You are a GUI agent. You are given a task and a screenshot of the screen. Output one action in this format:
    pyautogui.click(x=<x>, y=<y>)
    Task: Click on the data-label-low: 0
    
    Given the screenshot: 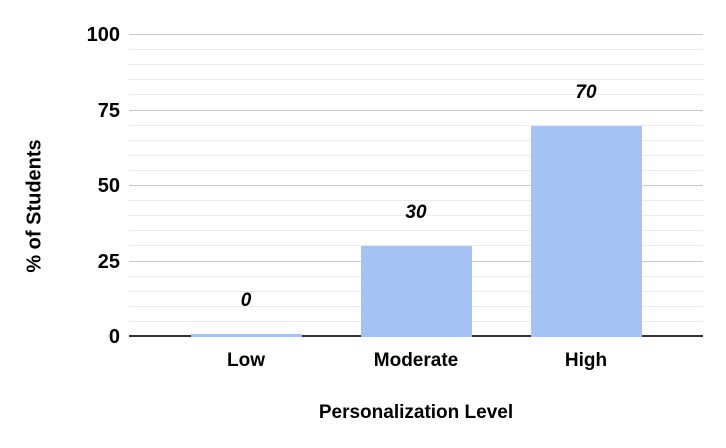 What is the action you would take?
    pyautogui.click(x=246, y=300)
    